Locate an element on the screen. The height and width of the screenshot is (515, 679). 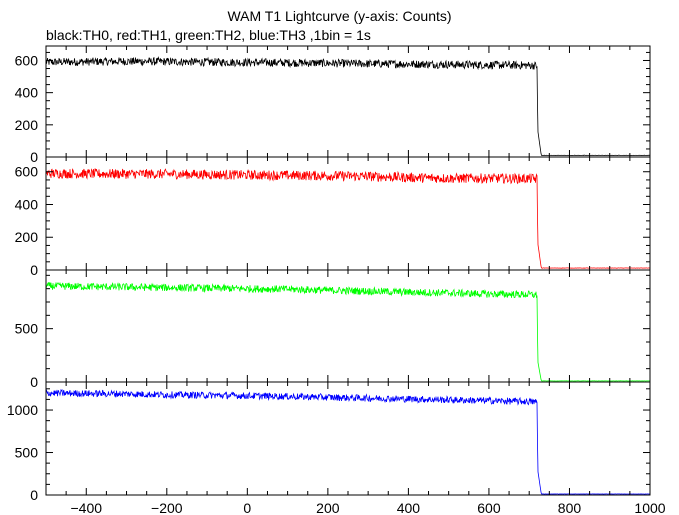
x-tick-label: 200 is located at coordinates (328, 507).